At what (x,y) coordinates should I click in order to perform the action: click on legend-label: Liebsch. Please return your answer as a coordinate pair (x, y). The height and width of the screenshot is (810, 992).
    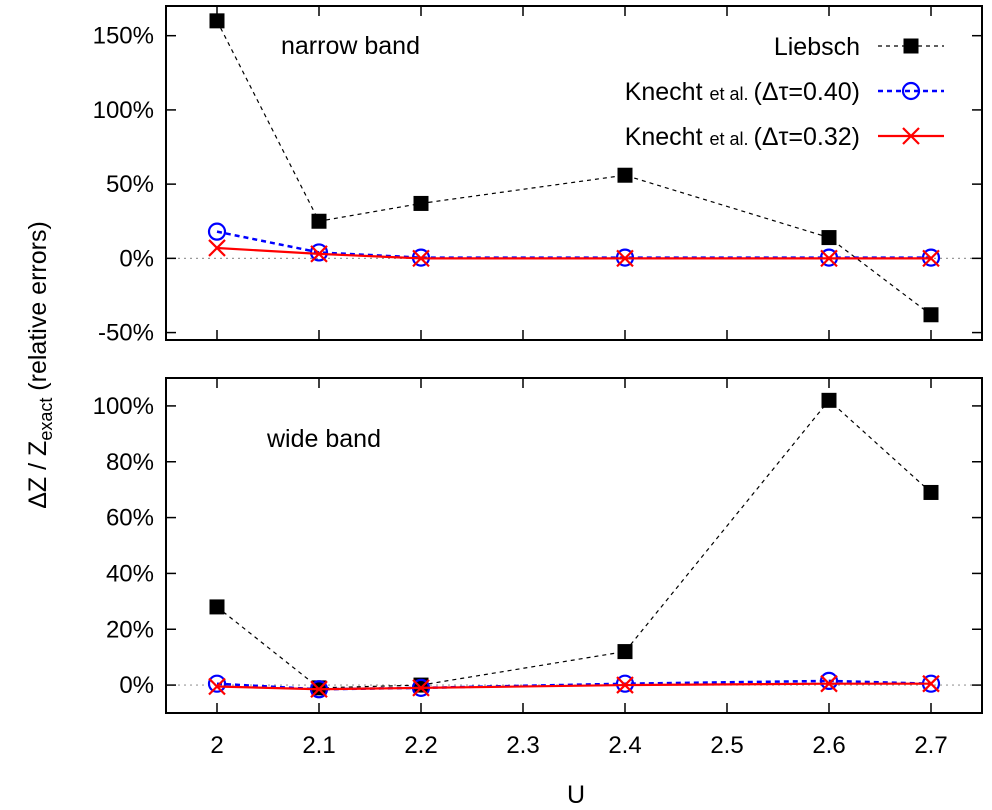
    Looking at the image, I should click on (817, 47).